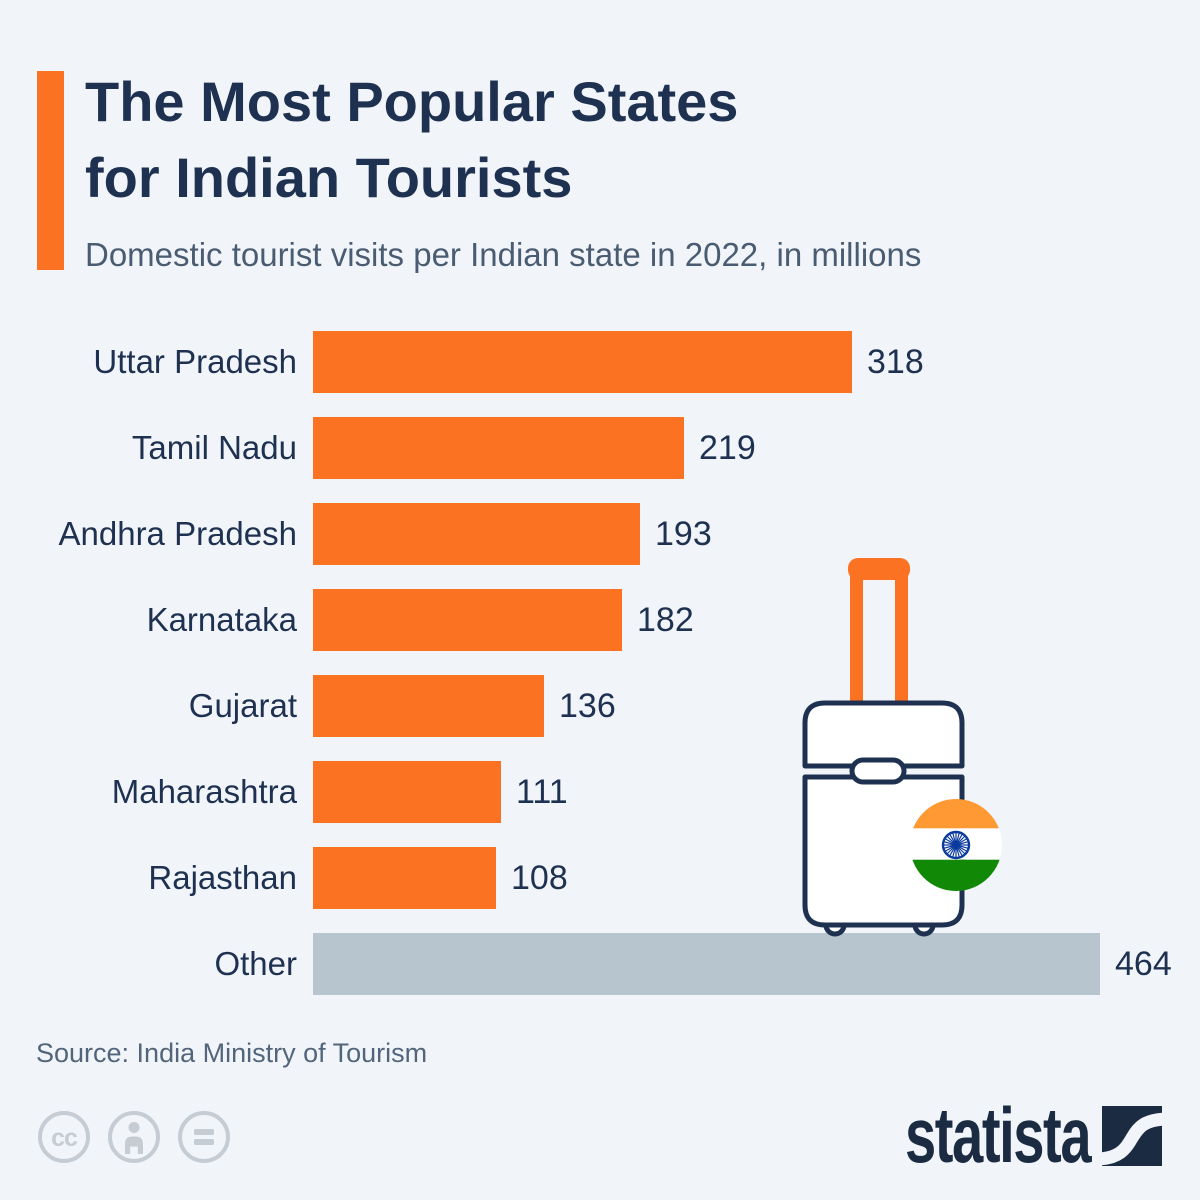 Image resolution: width=1200 pixels, height=1200 pixels. I want to click on chart-row: Andhra Pradesh 193, so click(600, 534).